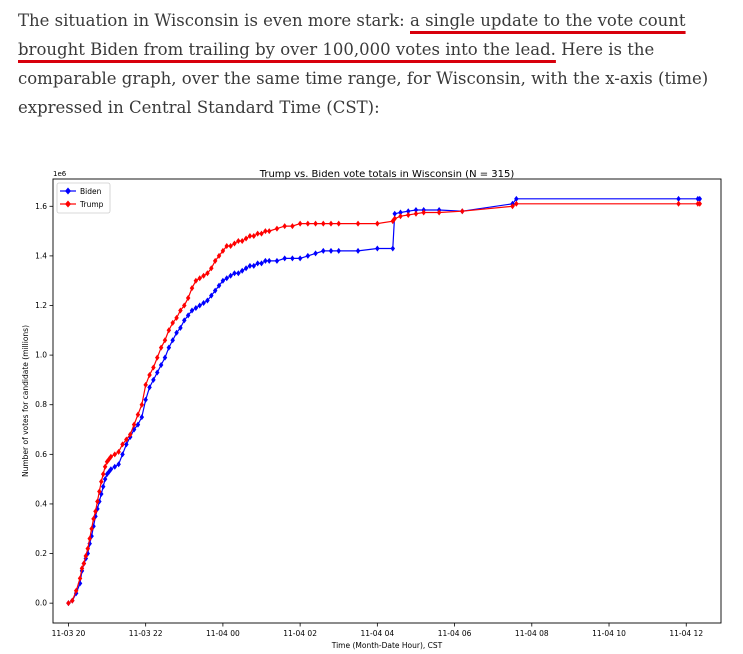 This screenshot has height=654, width=743. Describe the element at coordinates (83, 198) in the screenshot. I see `legend: Biden Trump` at that location.